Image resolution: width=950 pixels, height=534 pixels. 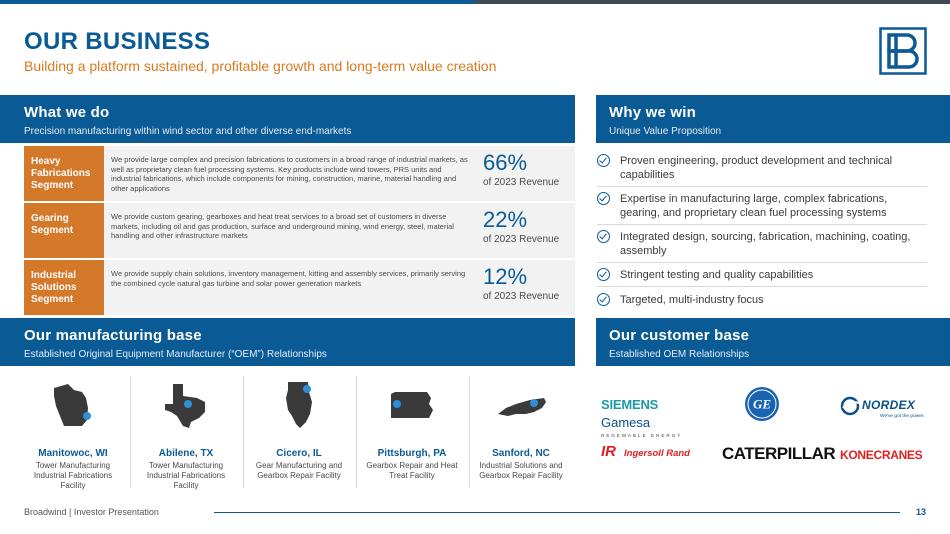 I want to click on location-description: Gearbox Repair and Heat Treat Facility, so click(x=412, y=470).